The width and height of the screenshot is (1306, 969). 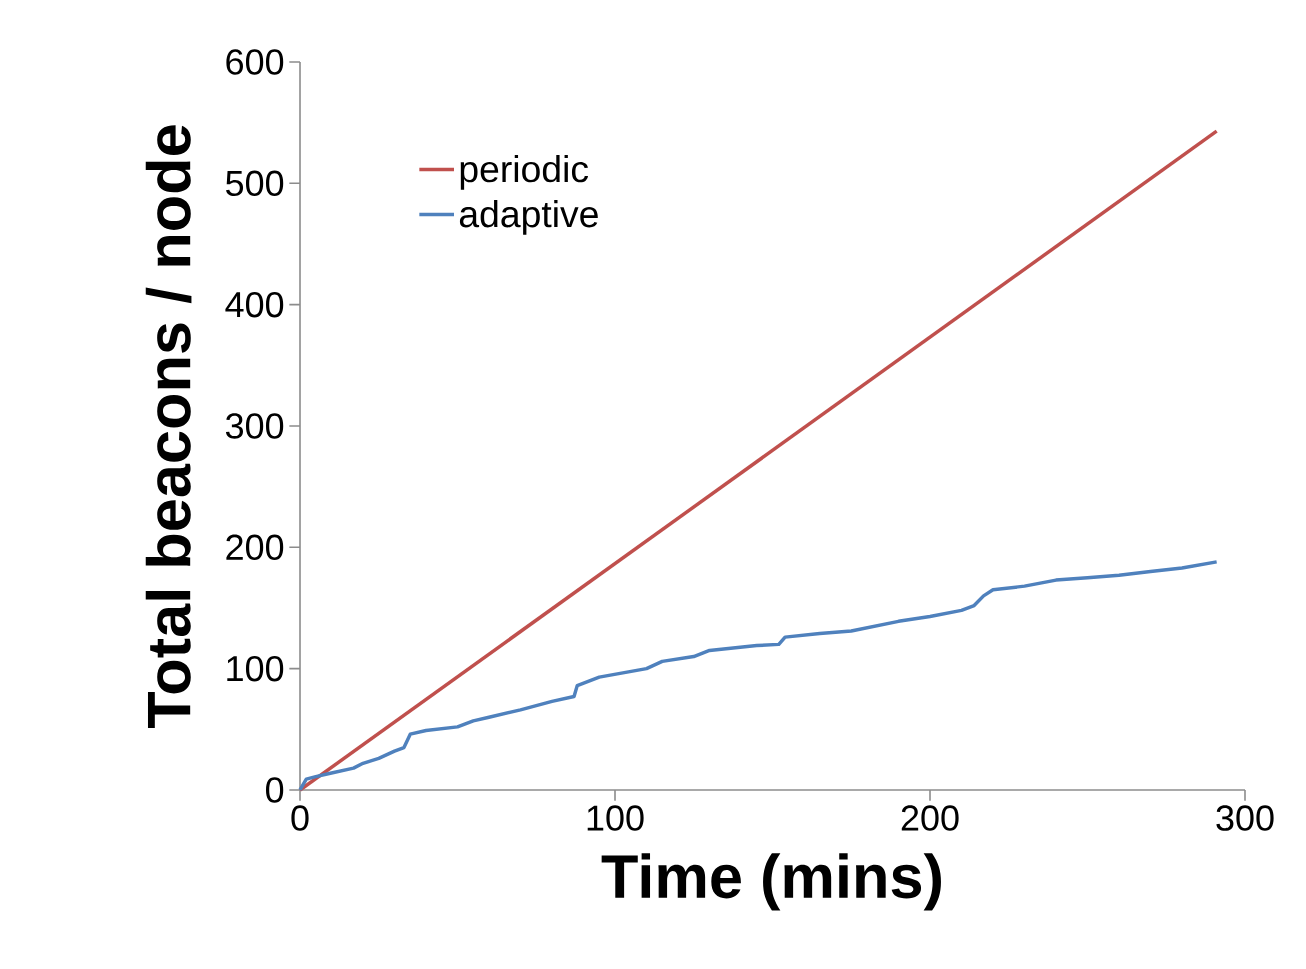 What do you see at coordinates (930, 818) in the screenshot?
I see `x-tick-label: 200` at bounding box center [930, 818].